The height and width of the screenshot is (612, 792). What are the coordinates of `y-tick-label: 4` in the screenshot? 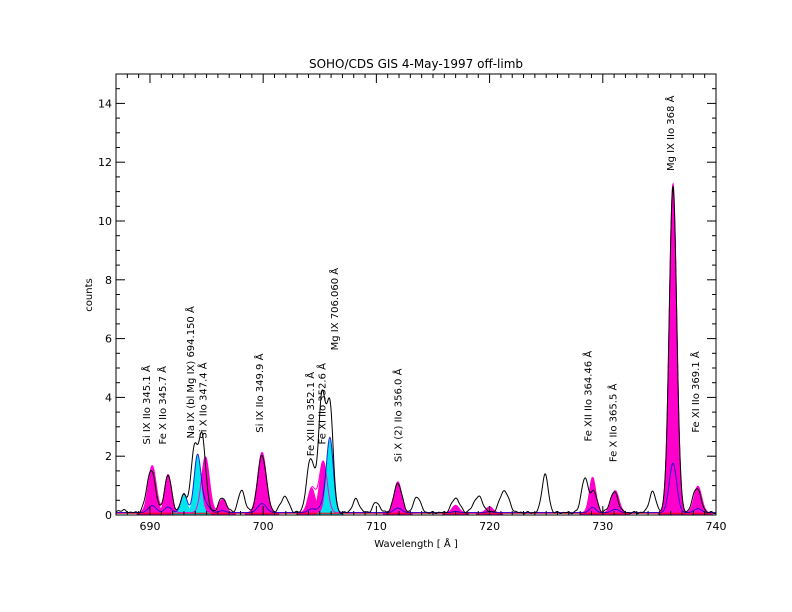 It's located at (108, 397).